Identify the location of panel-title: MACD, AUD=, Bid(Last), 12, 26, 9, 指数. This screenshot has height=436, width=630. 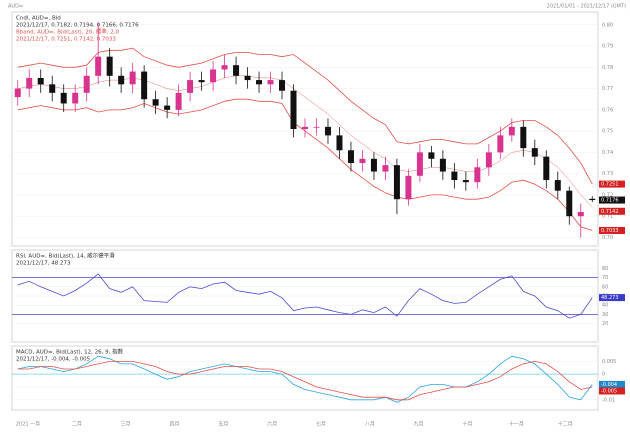
(70, 352).